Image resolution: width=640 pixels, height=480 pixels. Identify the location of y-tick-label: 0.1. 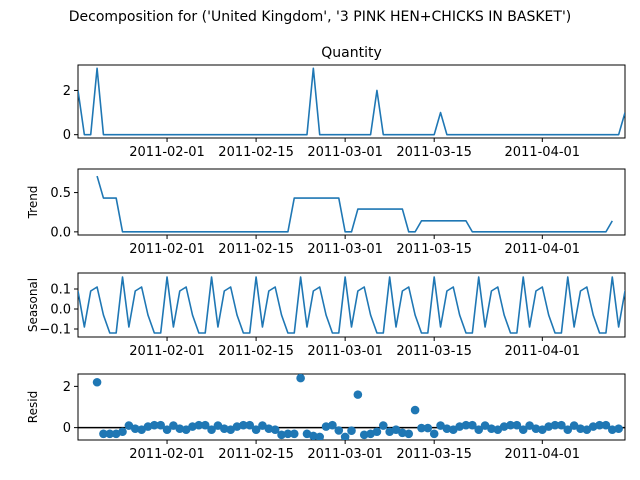
(60, 290).